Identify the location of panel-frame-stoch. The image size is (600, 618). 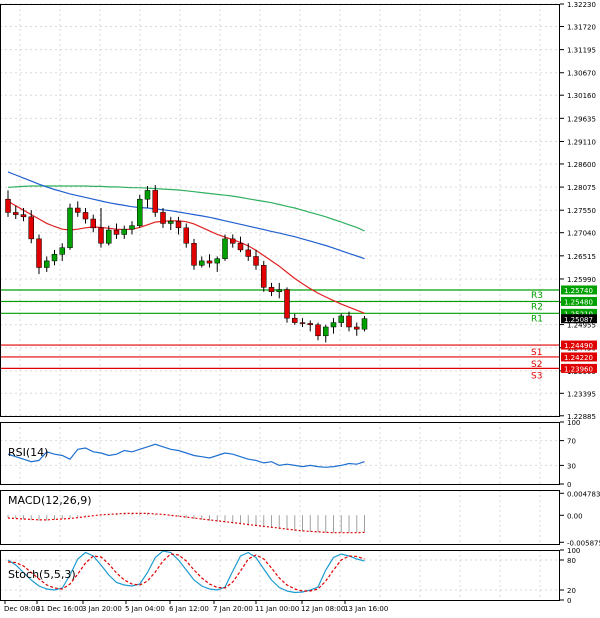
(280, 575).